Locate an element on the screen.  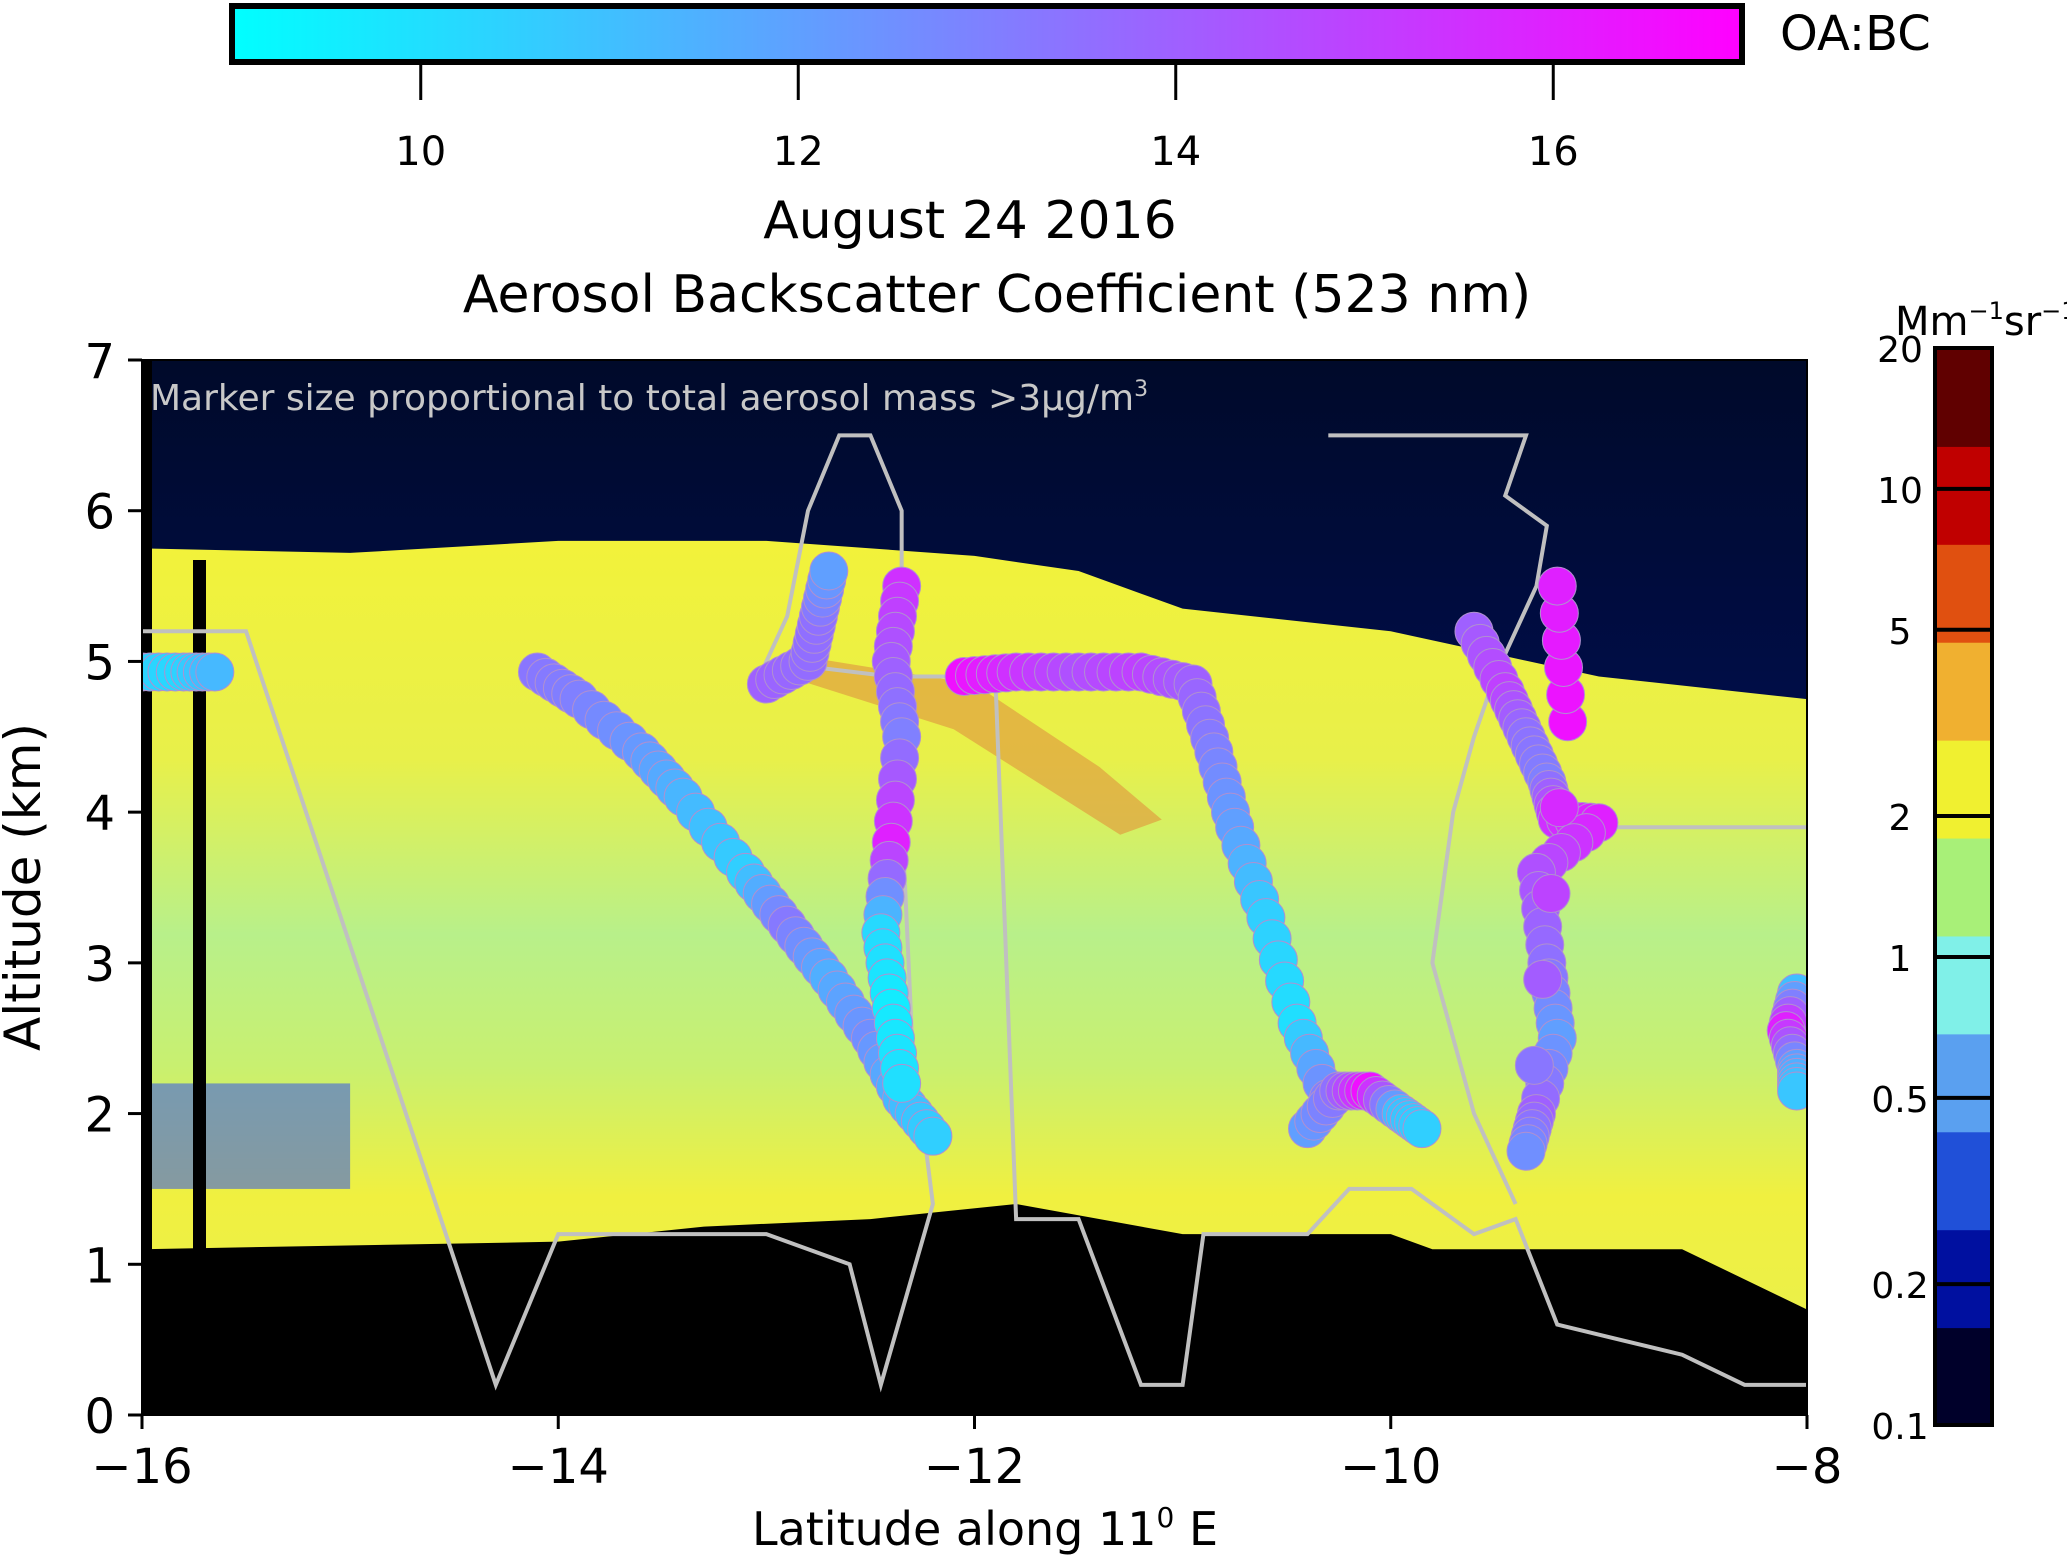
x-axis: −16 −14 −12 −10 −8 is located at coordinates (966, 1455).